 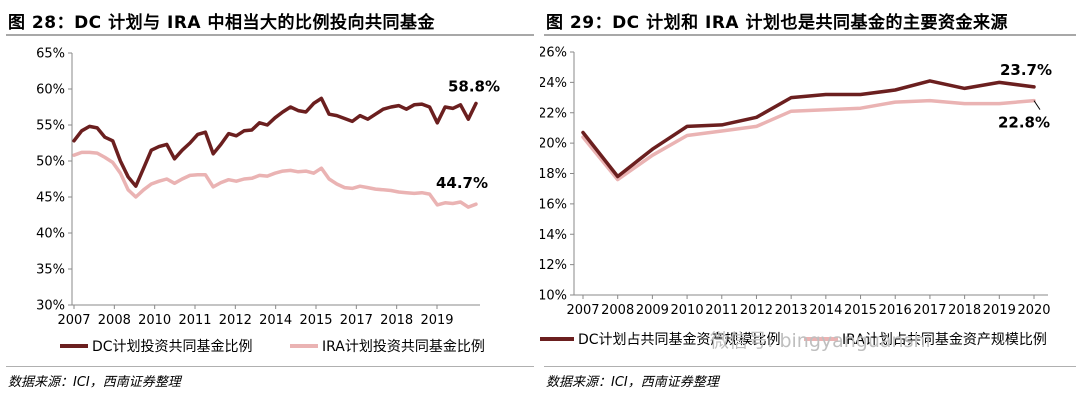 What do you see at coordinates (895, 310) in the screenshot?
I see `x-tick-label: 2016` at bounding box center [895, 310].